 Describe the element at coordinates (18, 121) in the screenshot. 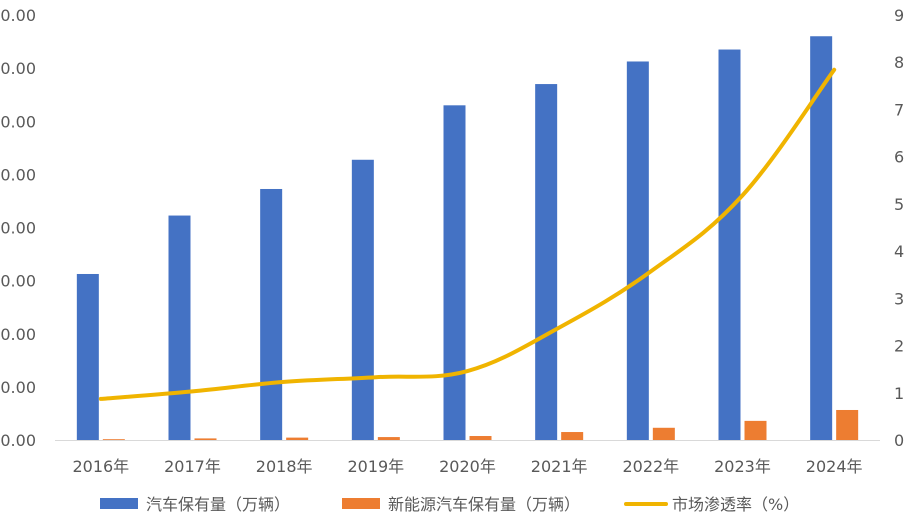

I see `left-axis-tick-label: 120.00` at that location.